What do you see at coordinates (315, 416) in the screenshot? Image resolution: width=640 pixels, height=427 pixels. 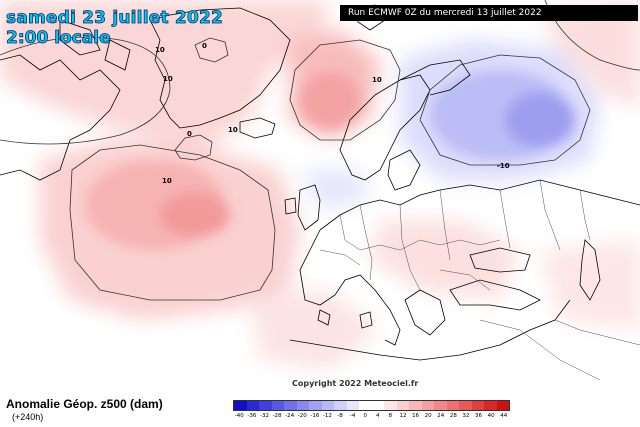 I see `legend-tick-label: -16` at bounding box center [315, 416].